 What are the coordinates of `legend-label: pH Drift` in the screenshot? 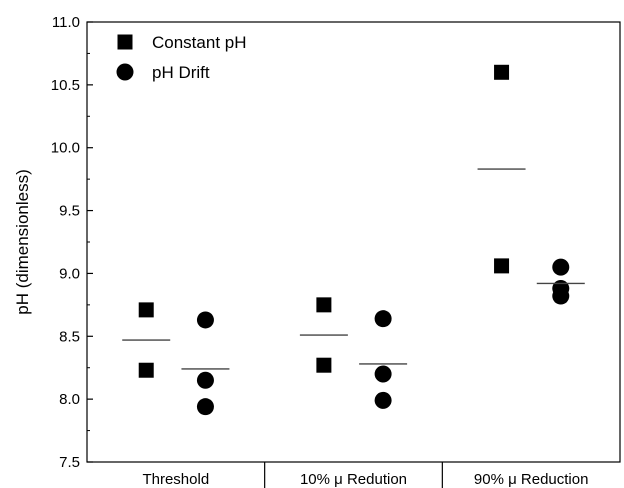 It's located at (181, 72).